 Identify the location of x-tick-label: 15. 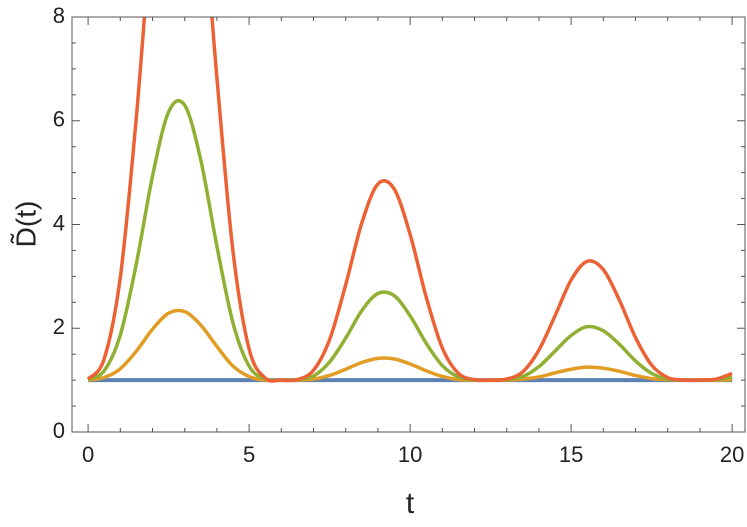
(571, 454).